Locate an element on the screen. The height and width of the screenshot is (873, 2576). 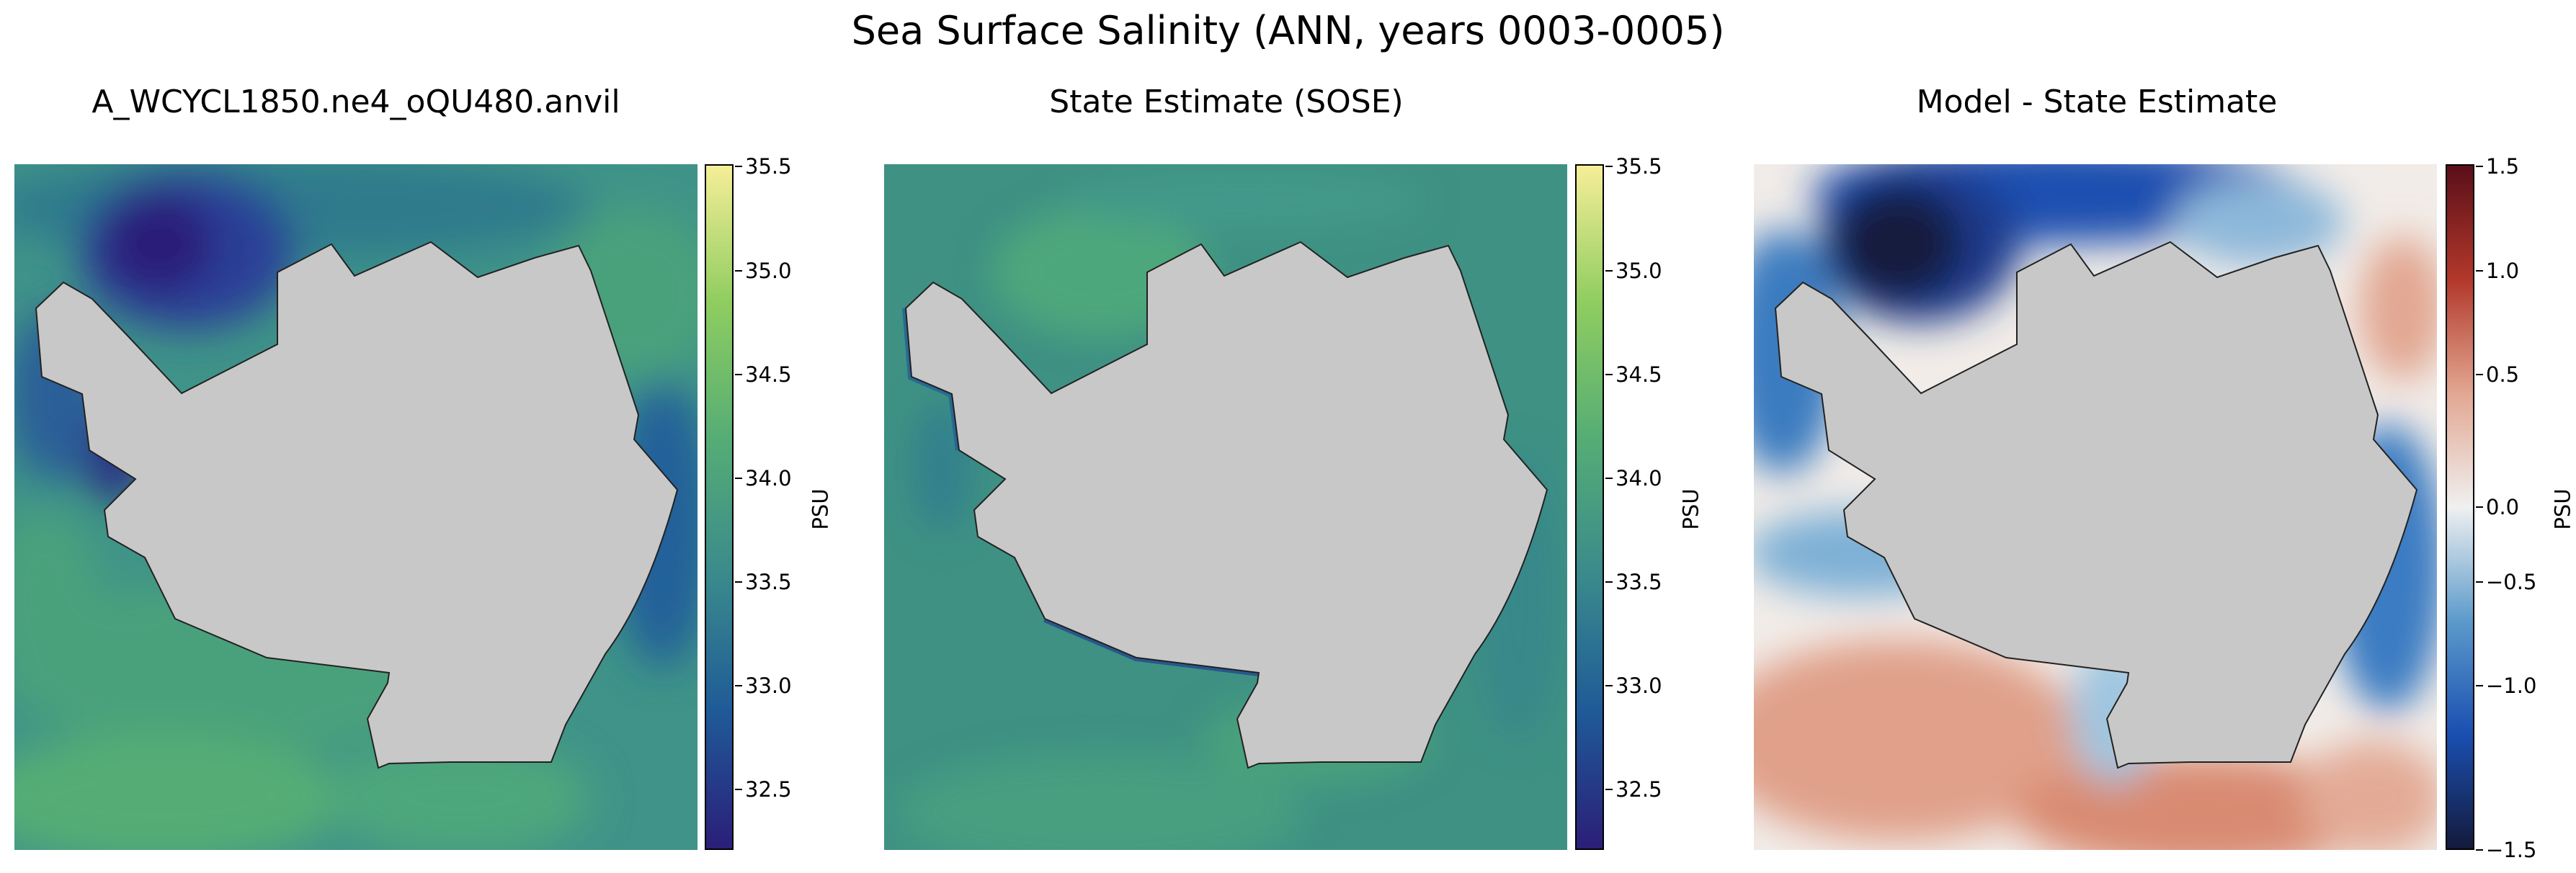
model-colorbar is located at coordinates (719, 507).